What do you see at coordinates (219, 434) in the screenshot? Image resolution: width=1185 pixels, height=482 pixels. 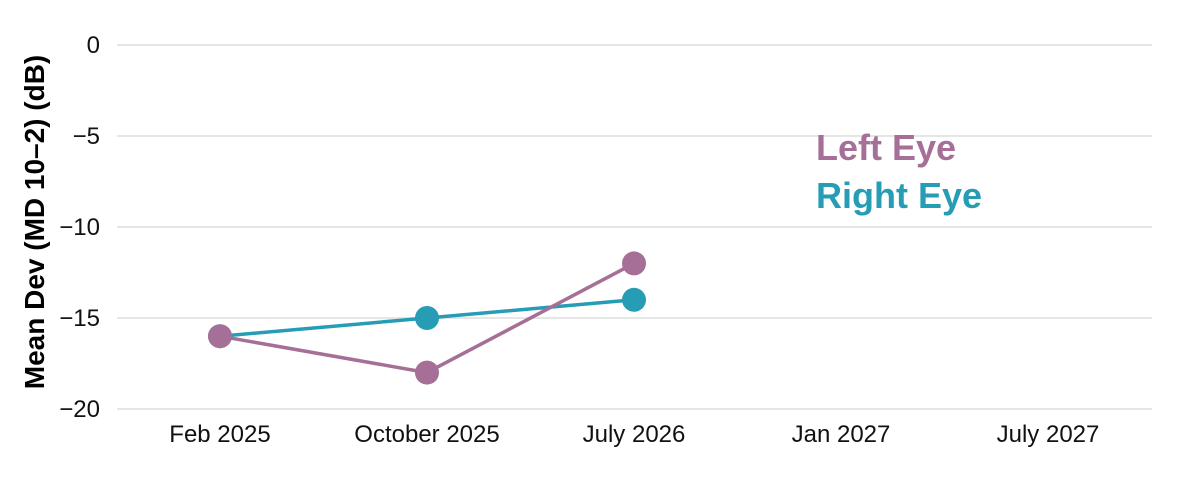 I see `x-tick-label: Feb 2025` at bounding box center [219, 434].